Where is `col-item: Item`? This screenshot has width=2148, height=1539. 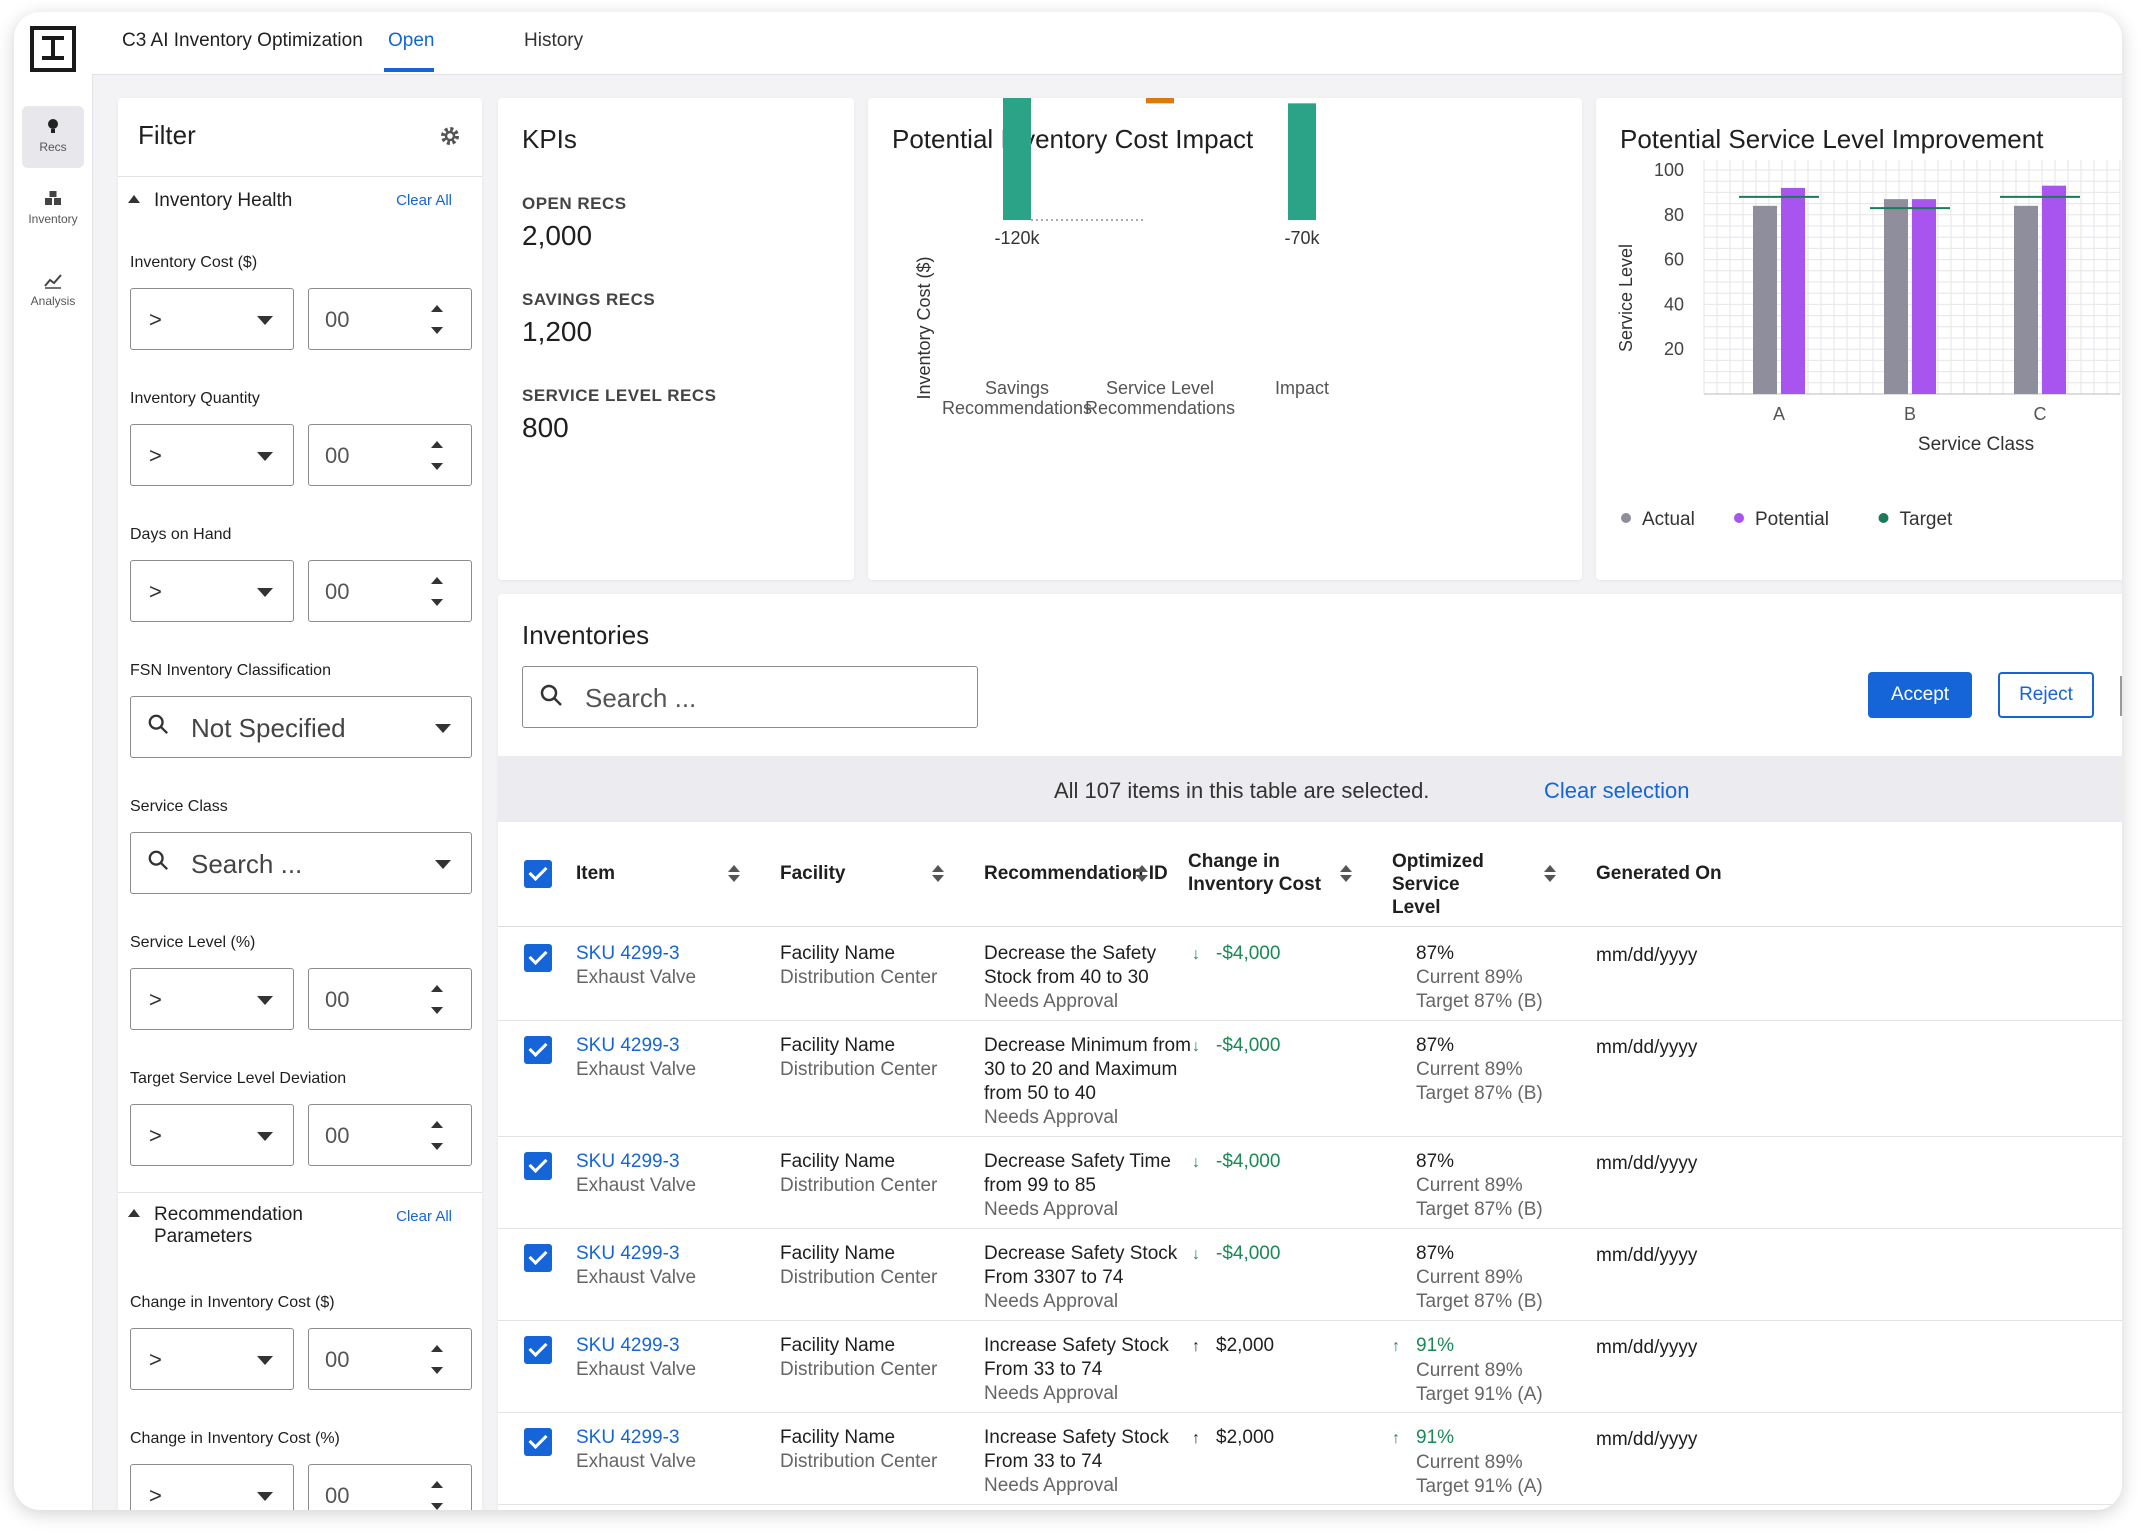 col-item: Item is located at coordinates (596, 873).